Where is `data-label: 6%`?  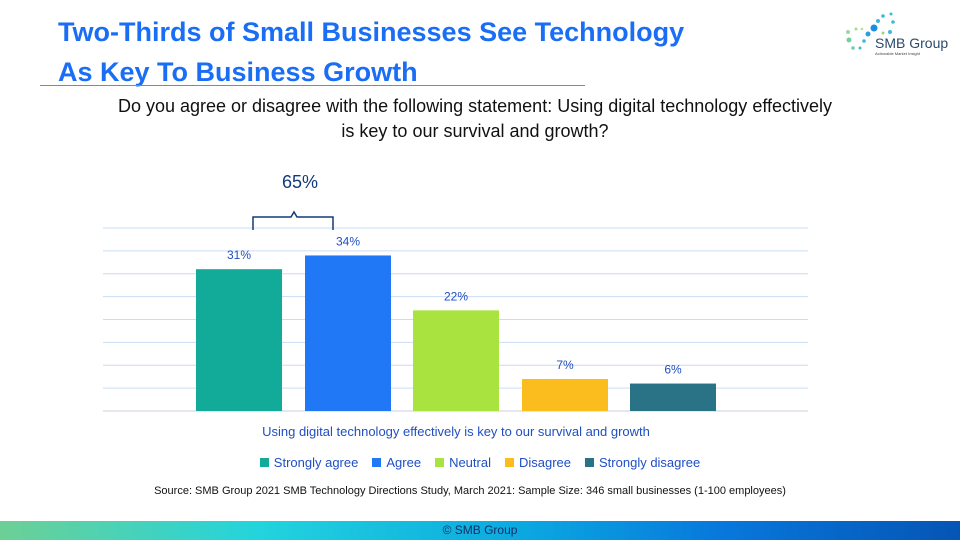 data-label: 6% is located at coordinates (673, 370).